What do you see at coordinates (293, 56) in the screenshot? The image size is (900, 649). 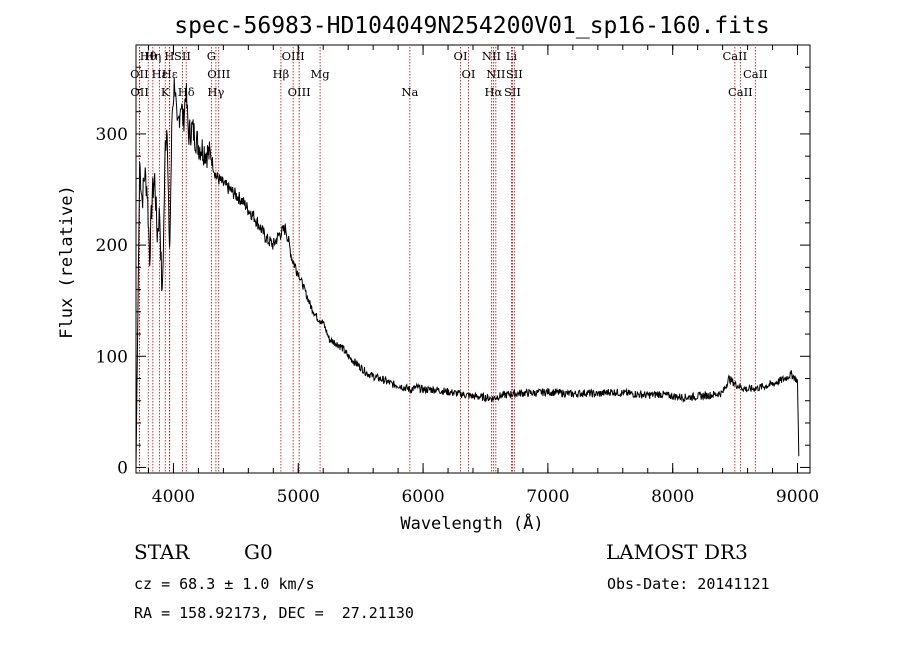 I see `line-marker-label-15: OIII` at bounding box center [293, 56].